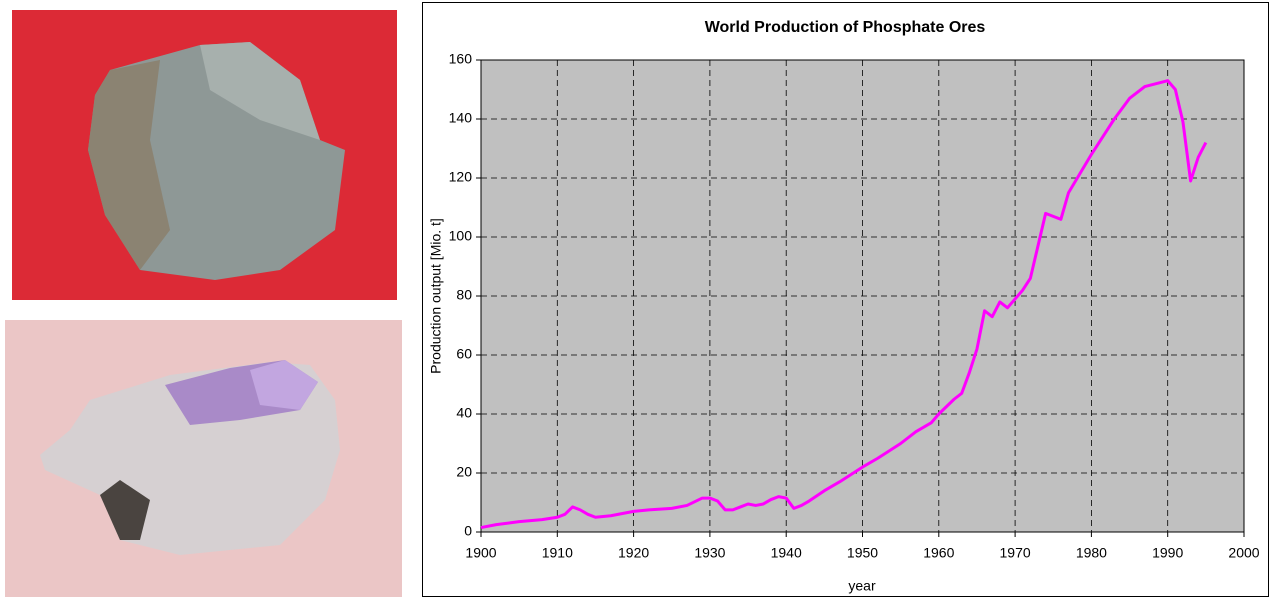 The image size is (1273, 604). Describe the element at coordinates (468, 531) in the screenshot. I see `y-tick-label: 0` at that location.